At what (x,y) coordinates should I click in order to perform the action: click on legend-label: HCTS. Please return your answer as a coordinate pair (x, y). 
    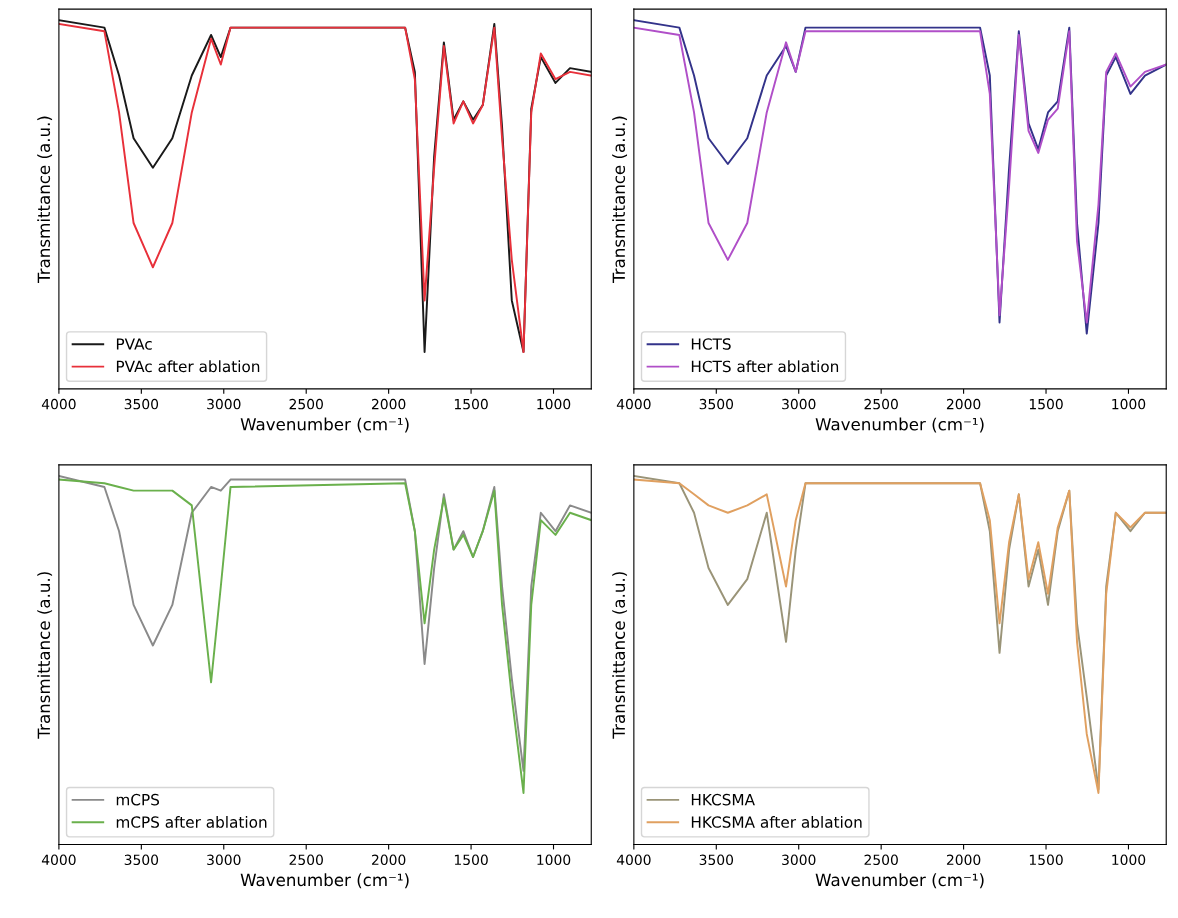
    Looking at the image, I should click on (711, 344).